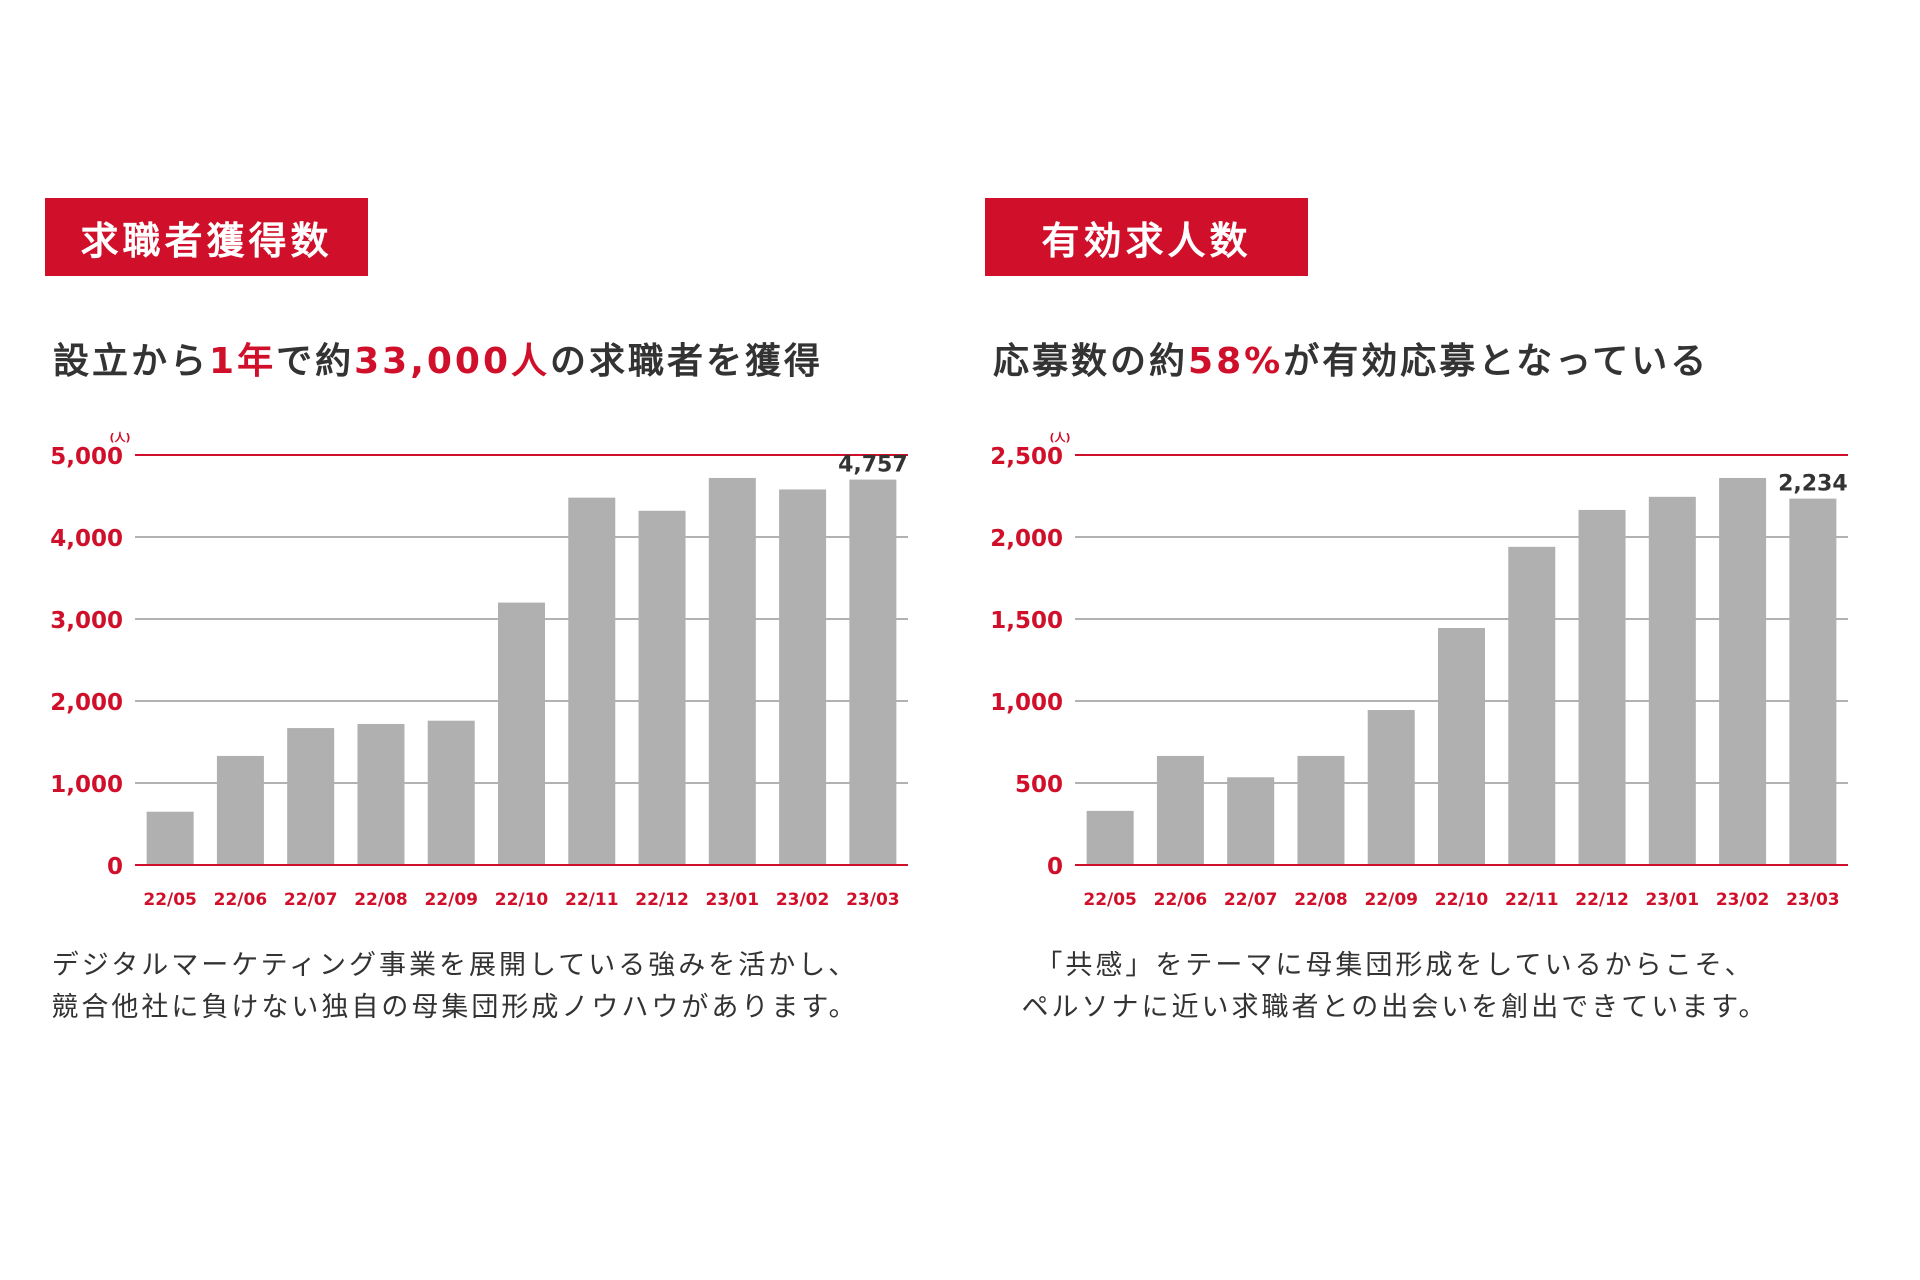  What do you see at coordinates (1091, 361) in the screenshot?
I see `right-headline-pre: 応募数の約` at bounding box center [1091, 361].